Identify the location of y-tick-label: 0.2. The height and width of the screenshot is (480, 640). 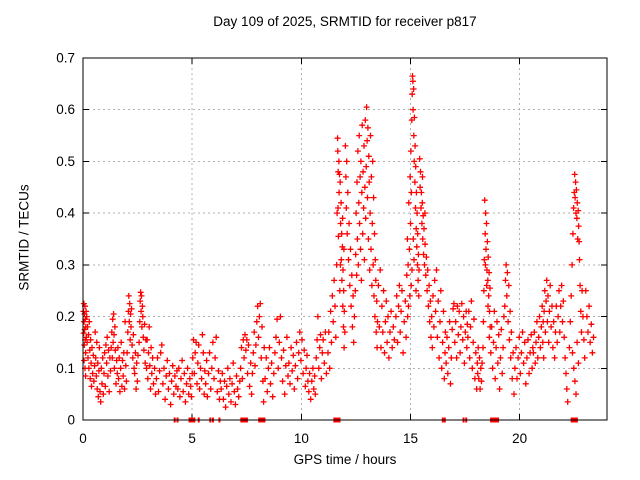
(65, 316).